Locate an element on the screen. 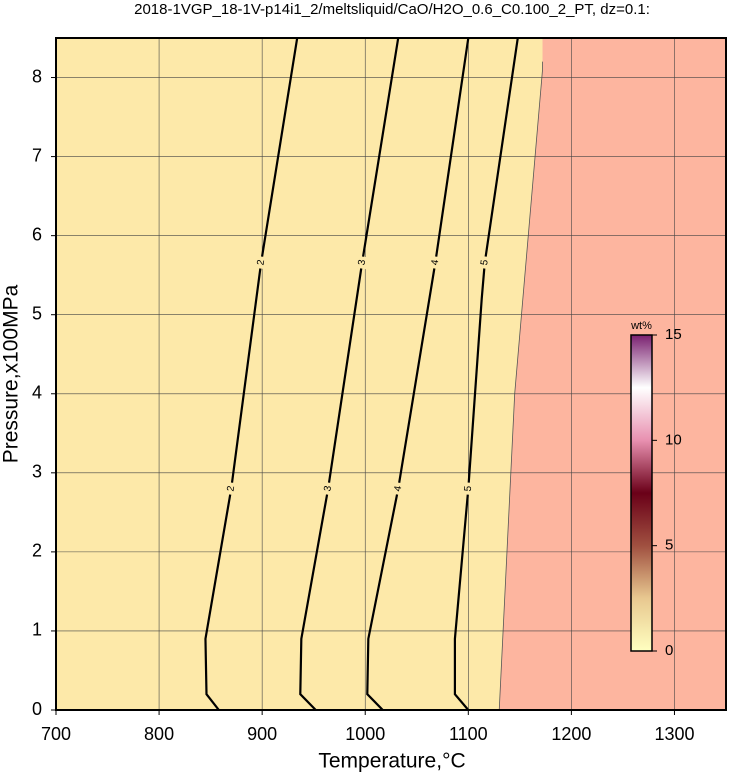 This screenshot has height=781, width=734. x-tick-label: 900 is located at coordinates (262, 734).